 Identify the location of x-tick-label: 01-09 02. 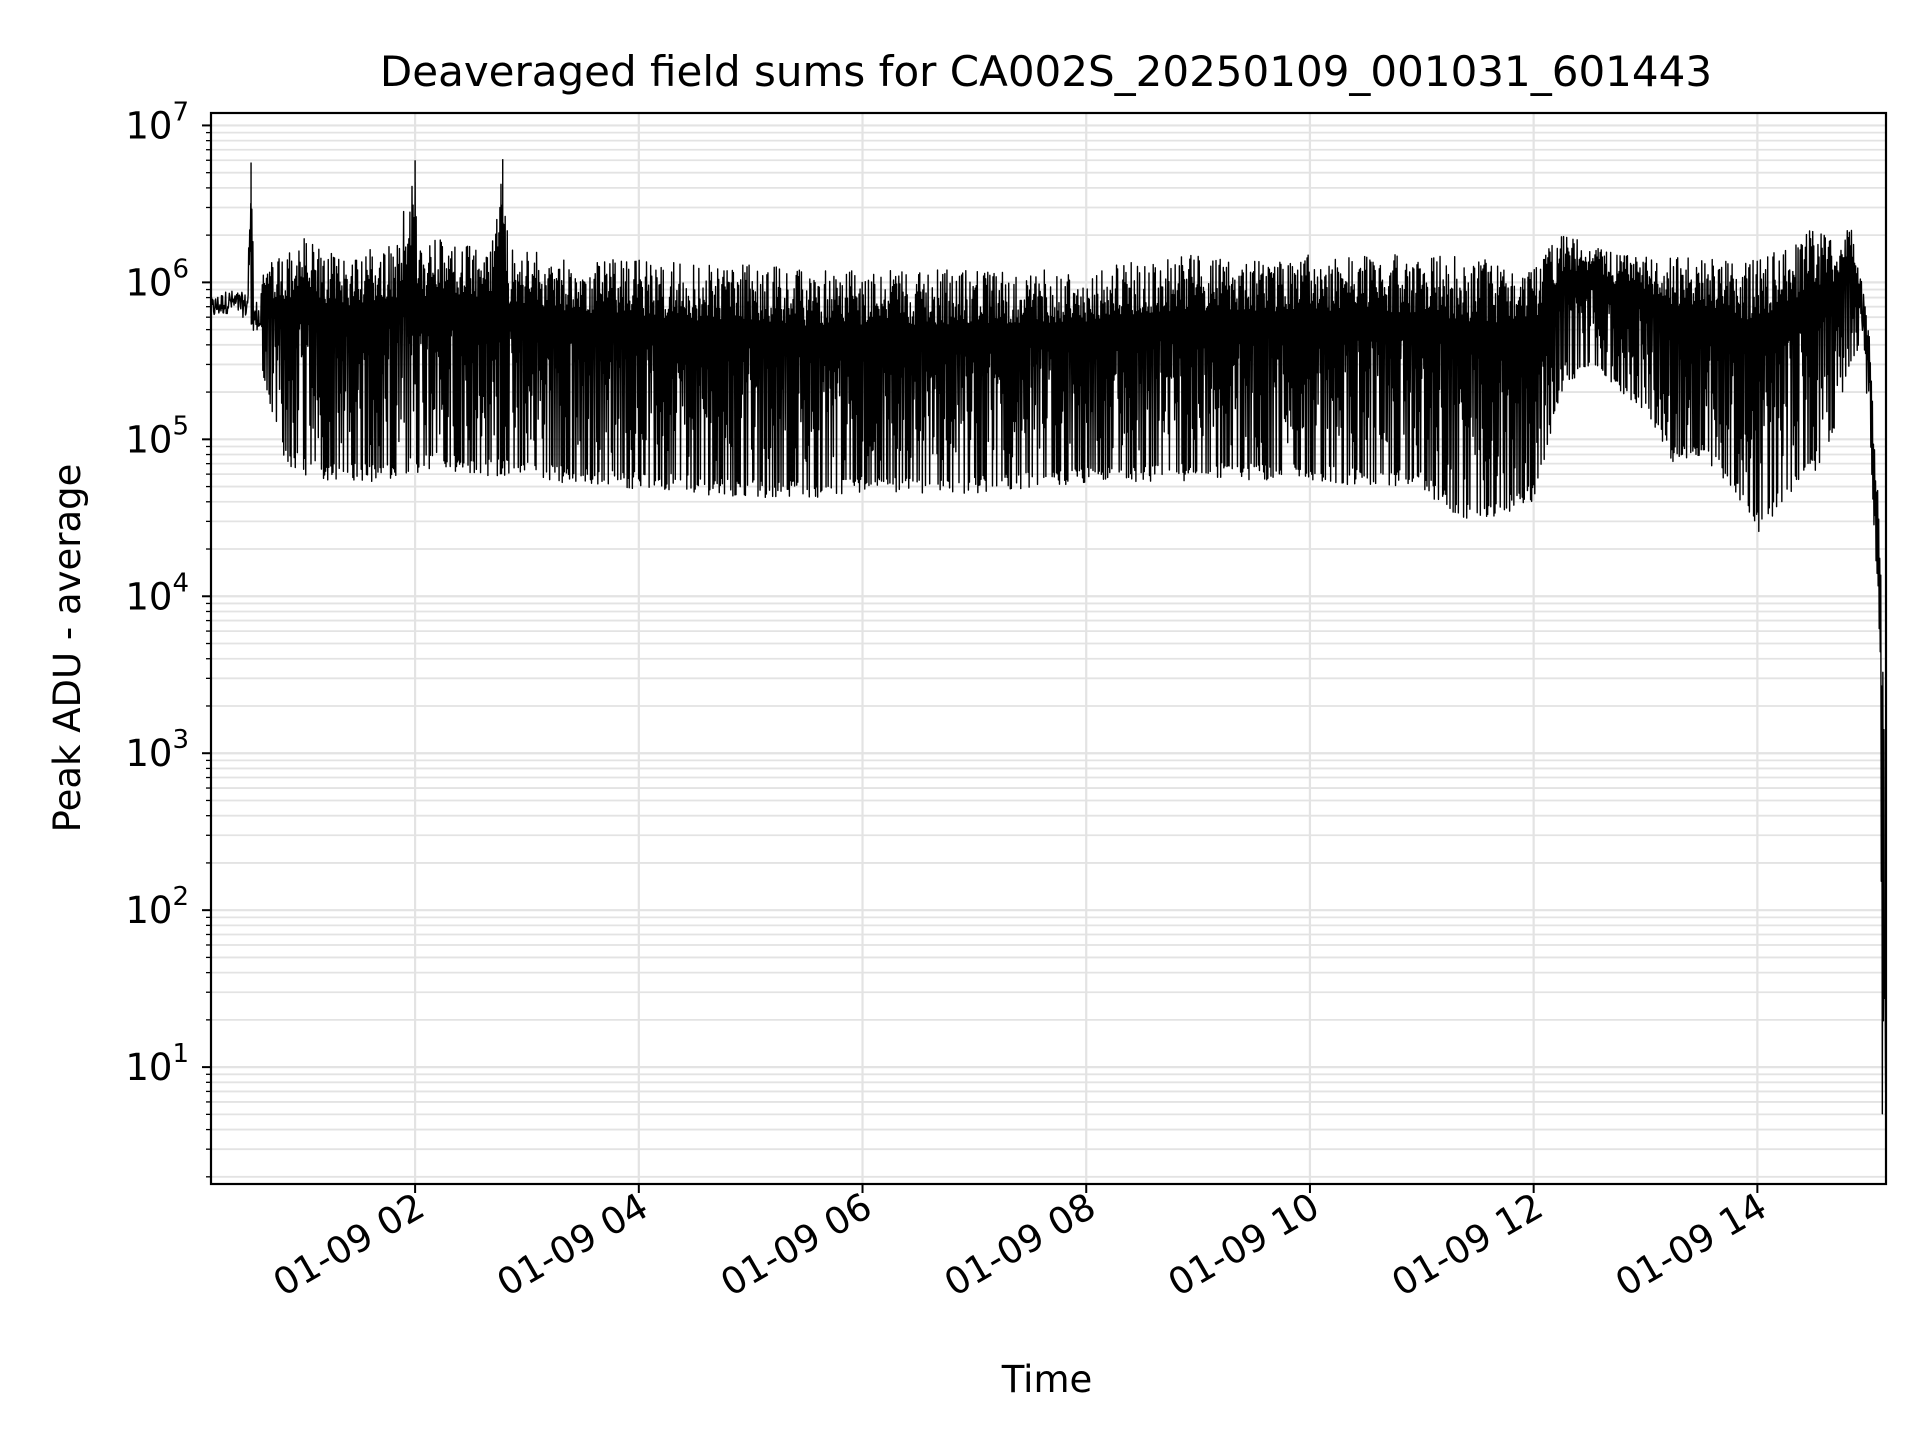
(349, 1245).